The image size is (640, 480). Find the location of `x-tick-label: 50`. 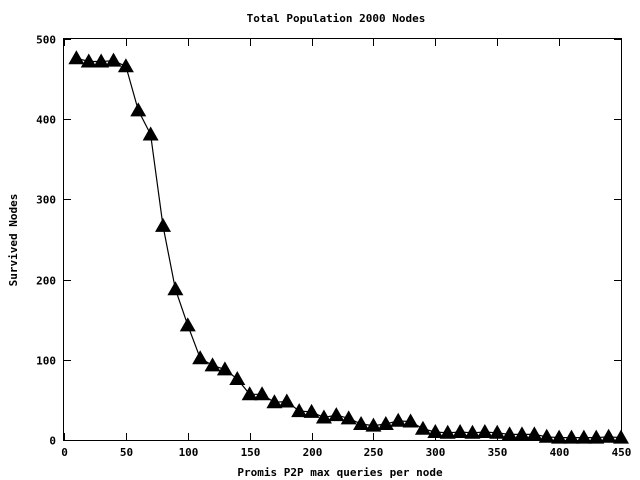

x-tick-label: 50 is located at coordinates (126, 452).